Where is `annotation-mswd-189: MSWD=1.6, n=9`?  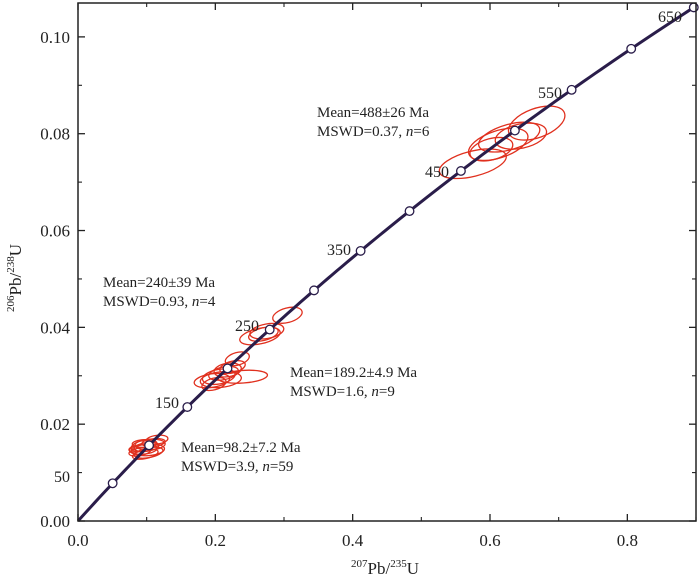
annotation-mswd-189: MSWD=1.6, n=9 is located at coordinates (342, 392).